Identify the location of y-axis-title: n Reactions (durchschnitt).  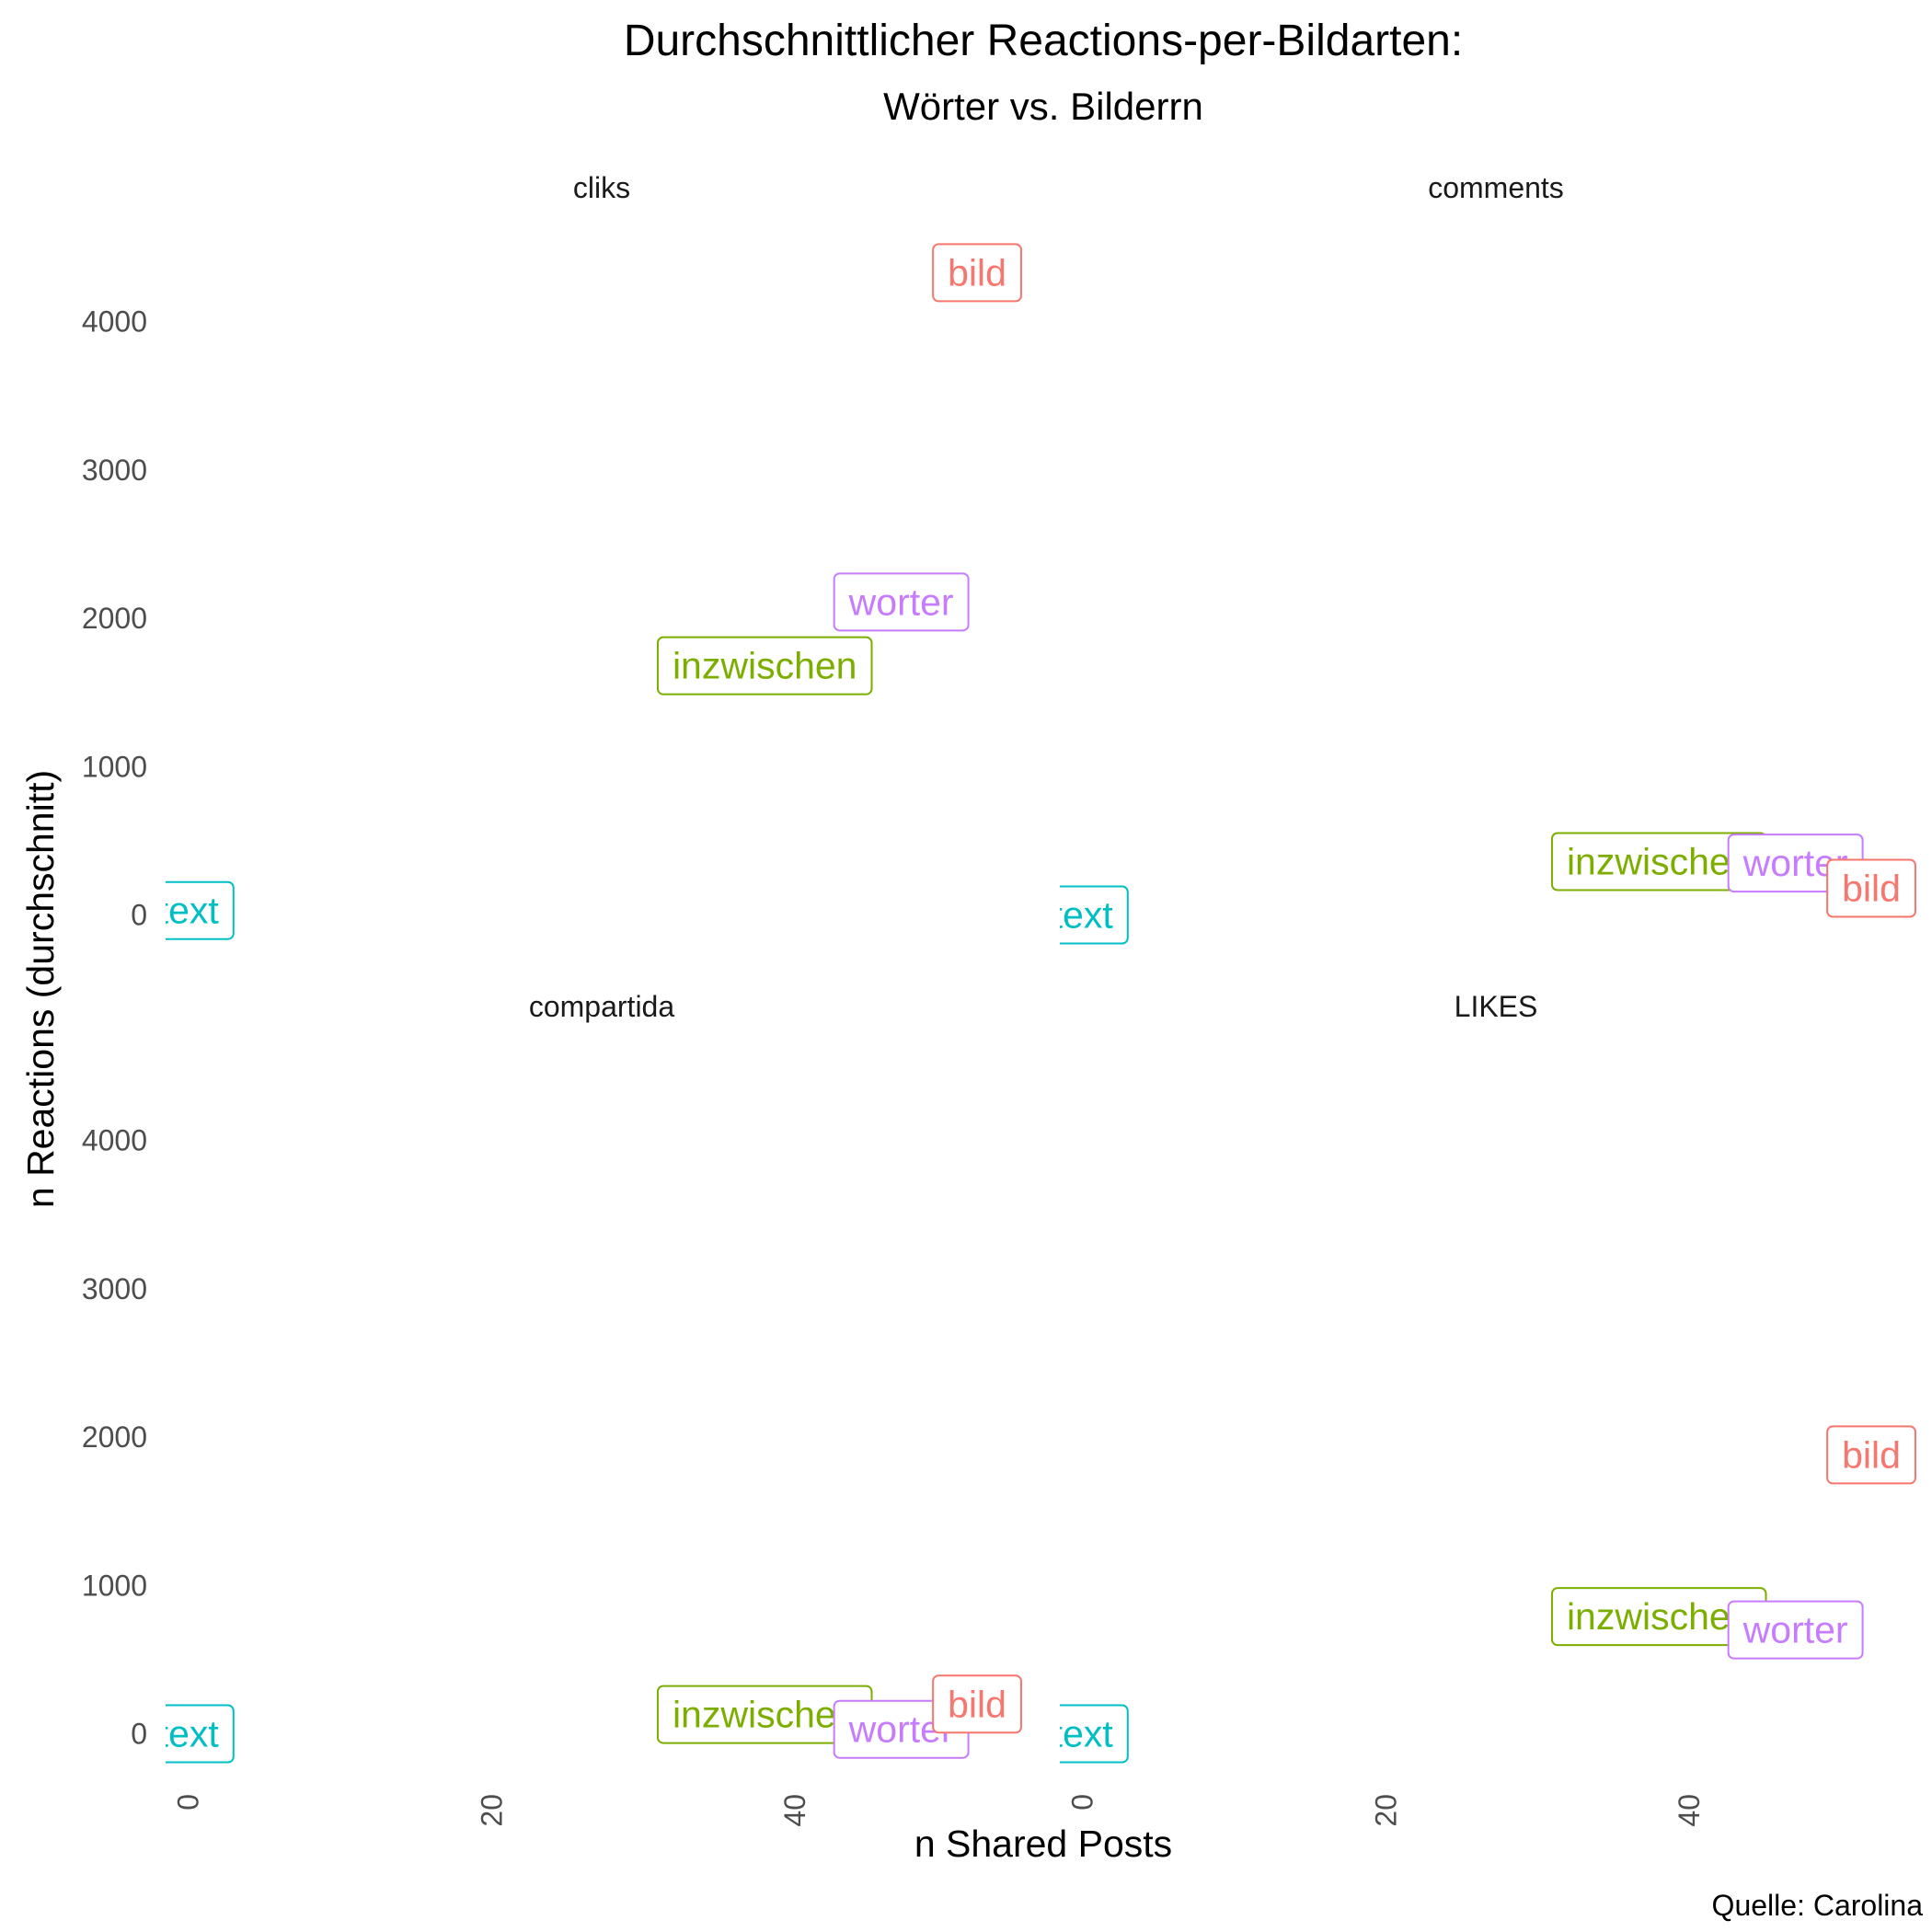
(40, 989).